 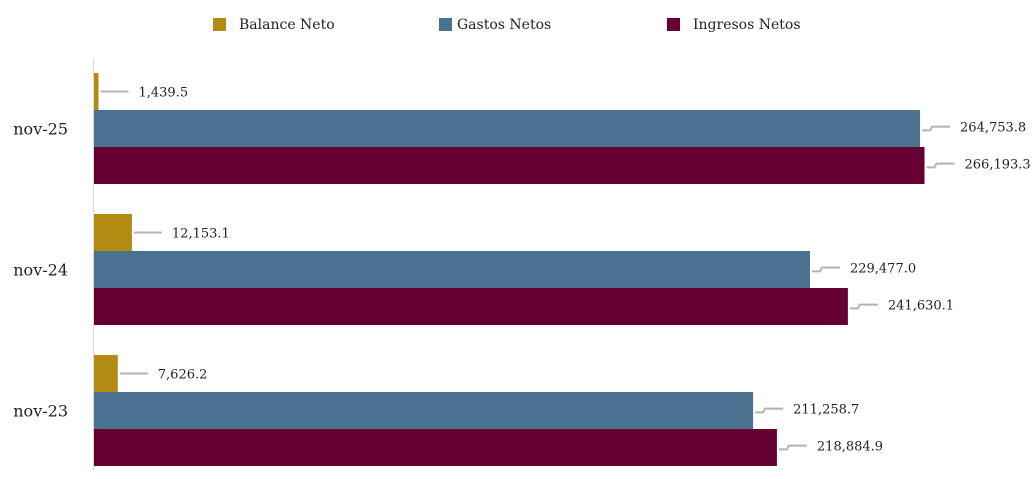 What do you see at coordinates (747, 25) in the screenshot?
I see `legend-label: Ingresos Netos` at bounding box center [747, 25].